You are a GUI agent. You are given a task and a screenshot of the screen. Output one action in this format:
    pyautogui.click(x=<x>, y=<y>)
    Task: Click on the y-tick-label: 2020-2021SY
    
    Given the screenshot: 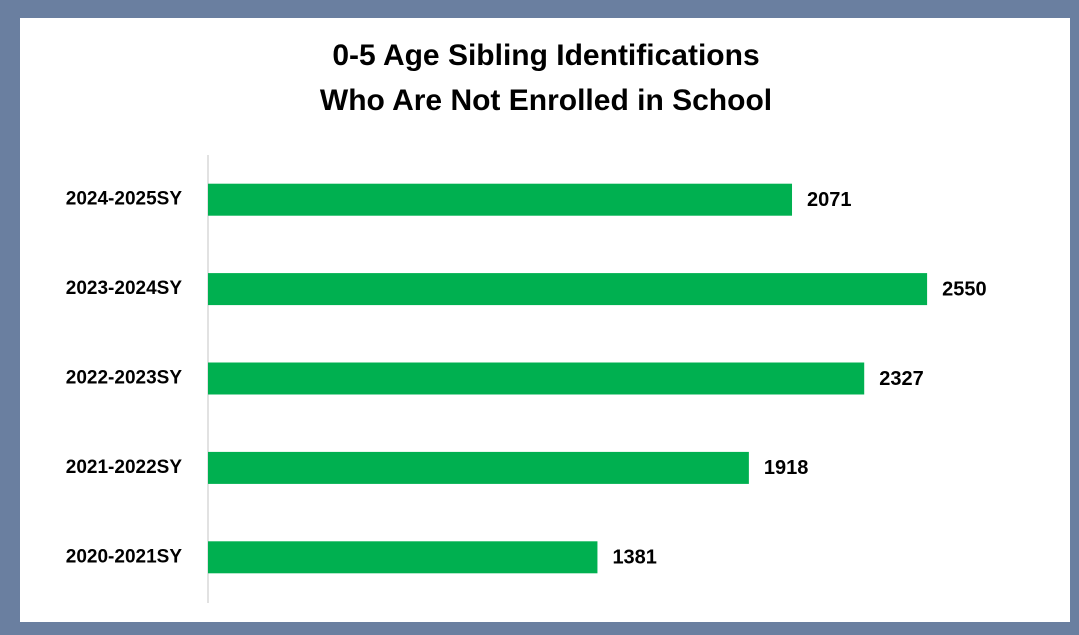 What is the action you would take?
    pyautogui.click(x=124, y=556)
    